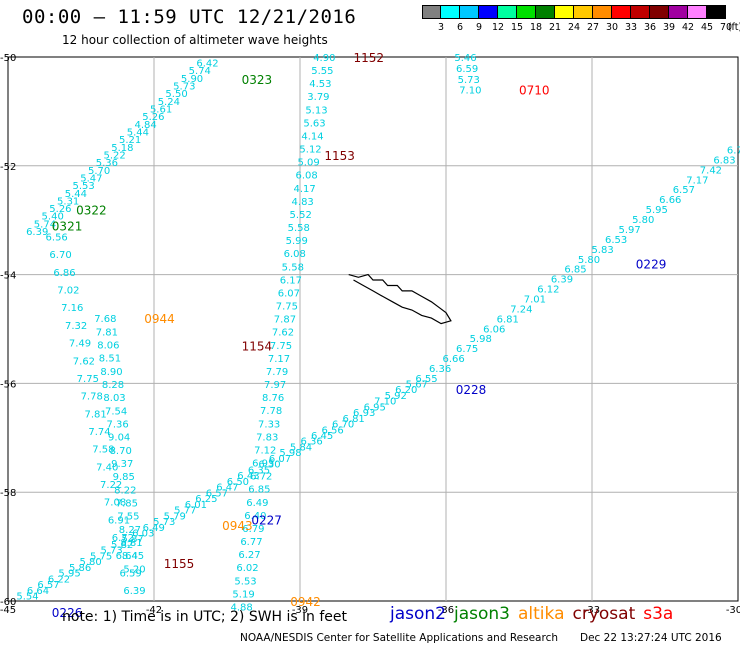 This screenshot has height=650, width=740. I want to click on swh-value: 7.40, so click(107, 467).